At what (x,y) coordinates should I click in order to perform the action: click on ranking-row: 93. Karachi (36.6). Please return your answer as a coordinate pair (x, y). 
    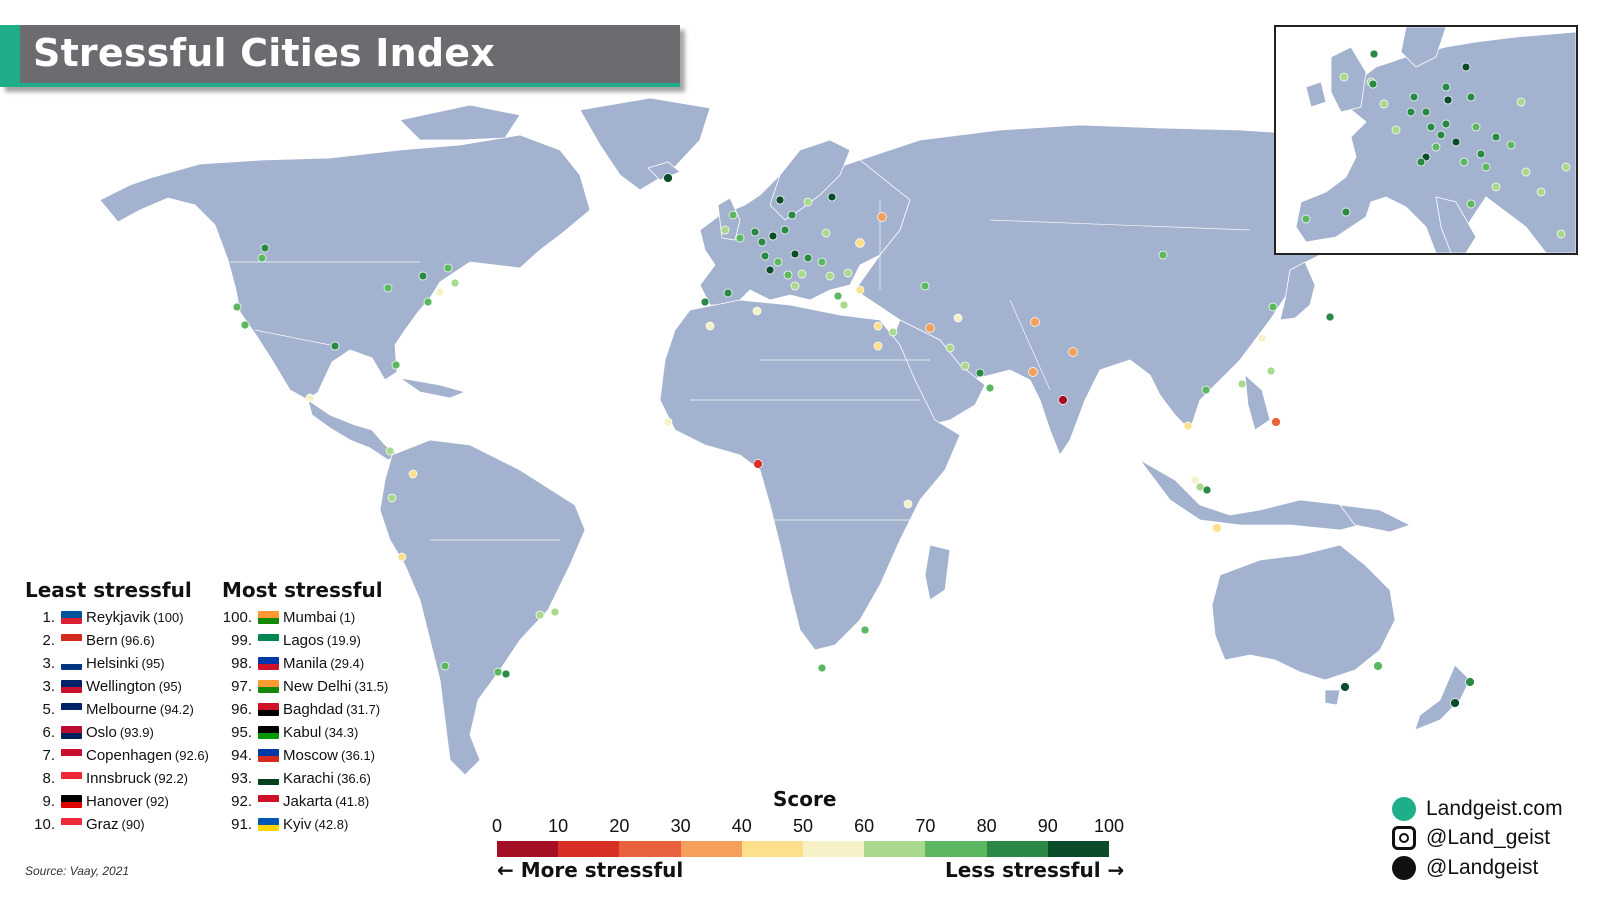
    Looking at the image, I should click on (305, 778).